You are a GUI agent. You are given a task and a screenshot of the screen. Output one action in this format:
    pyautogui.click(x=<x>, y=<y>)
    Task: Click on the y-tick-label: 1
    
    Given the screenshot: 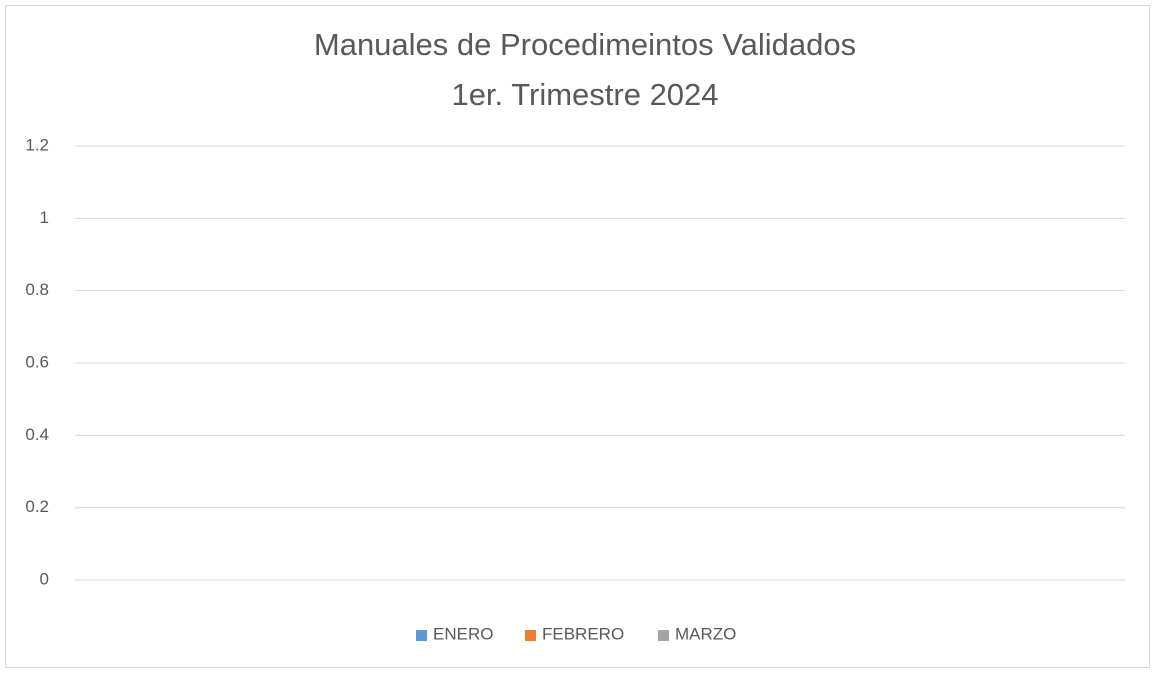 What is the action you would take?
    pyautogui.click(x=44, y=217)
    